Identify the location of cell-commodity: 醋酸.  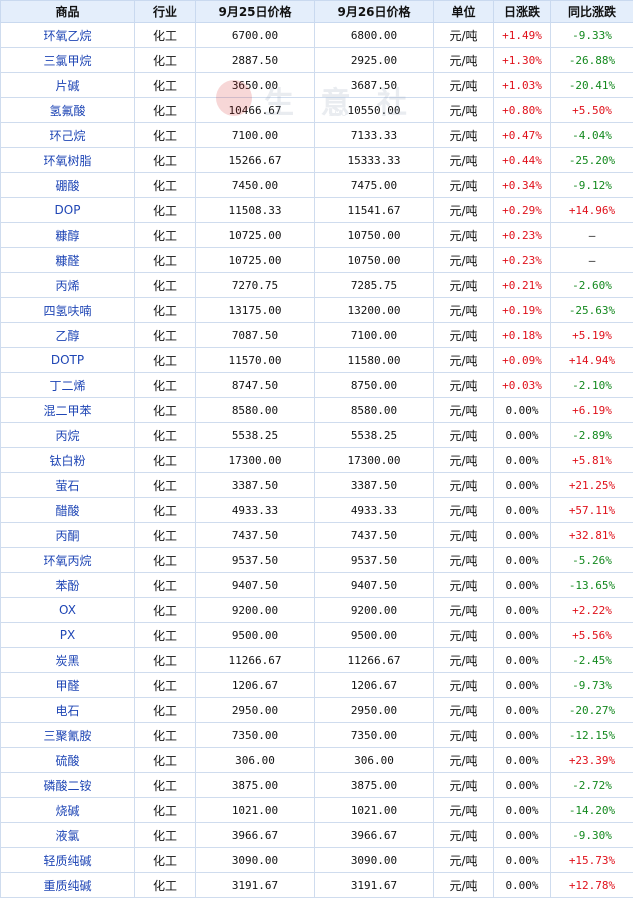
(67, 510).